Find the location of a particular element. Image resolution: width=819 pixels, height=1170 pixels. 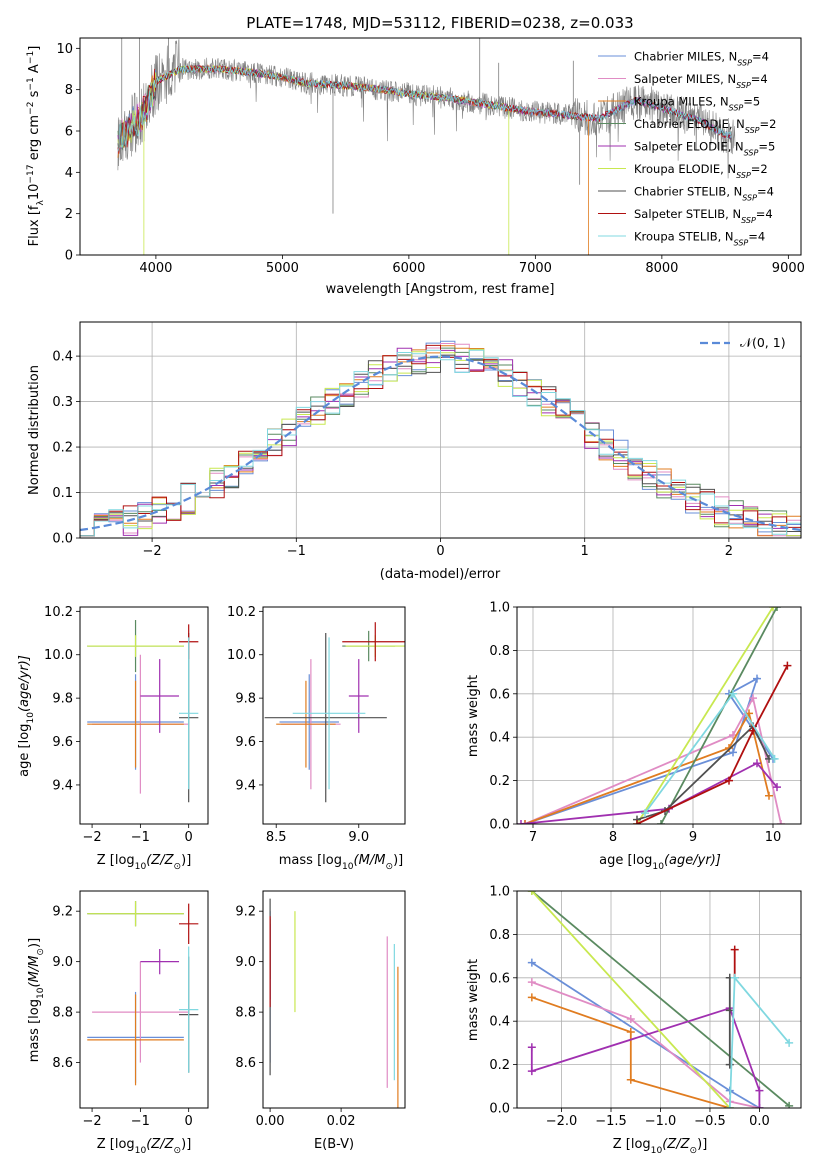

x-tick-label: 9000 is located at coordinates (788, 268).